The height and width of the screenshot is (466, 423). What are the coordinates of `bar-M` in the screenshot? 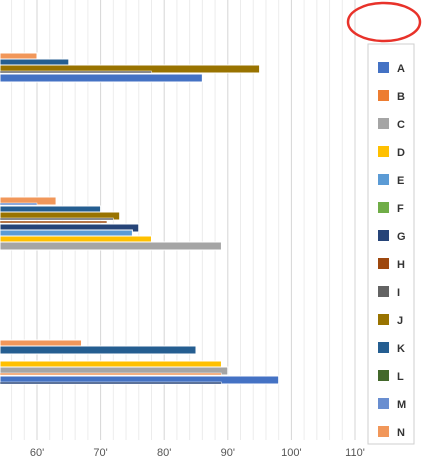 It's located at (19, 204).